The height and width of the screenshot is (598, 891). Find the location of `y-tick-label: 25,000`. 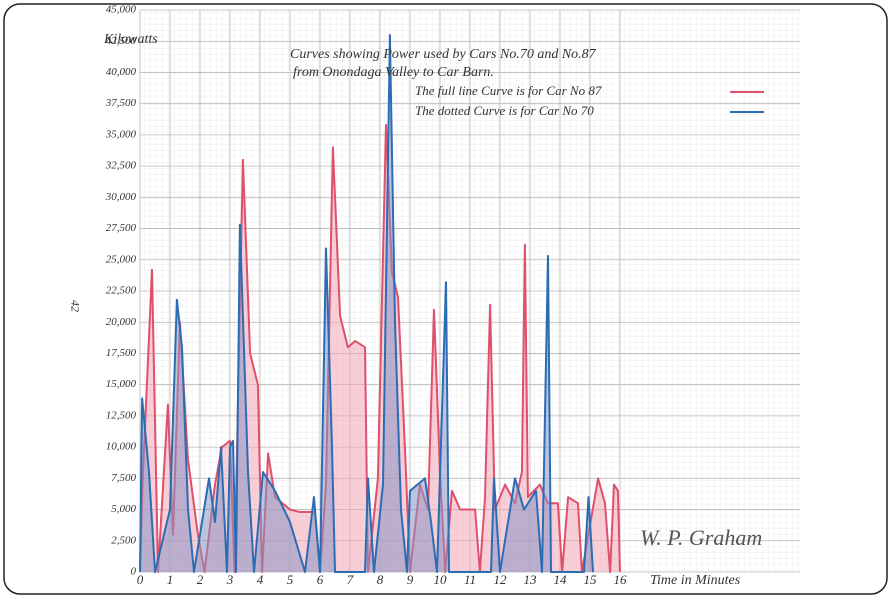

y-tick-label: 25,000 is located at coordinates (121, 259).